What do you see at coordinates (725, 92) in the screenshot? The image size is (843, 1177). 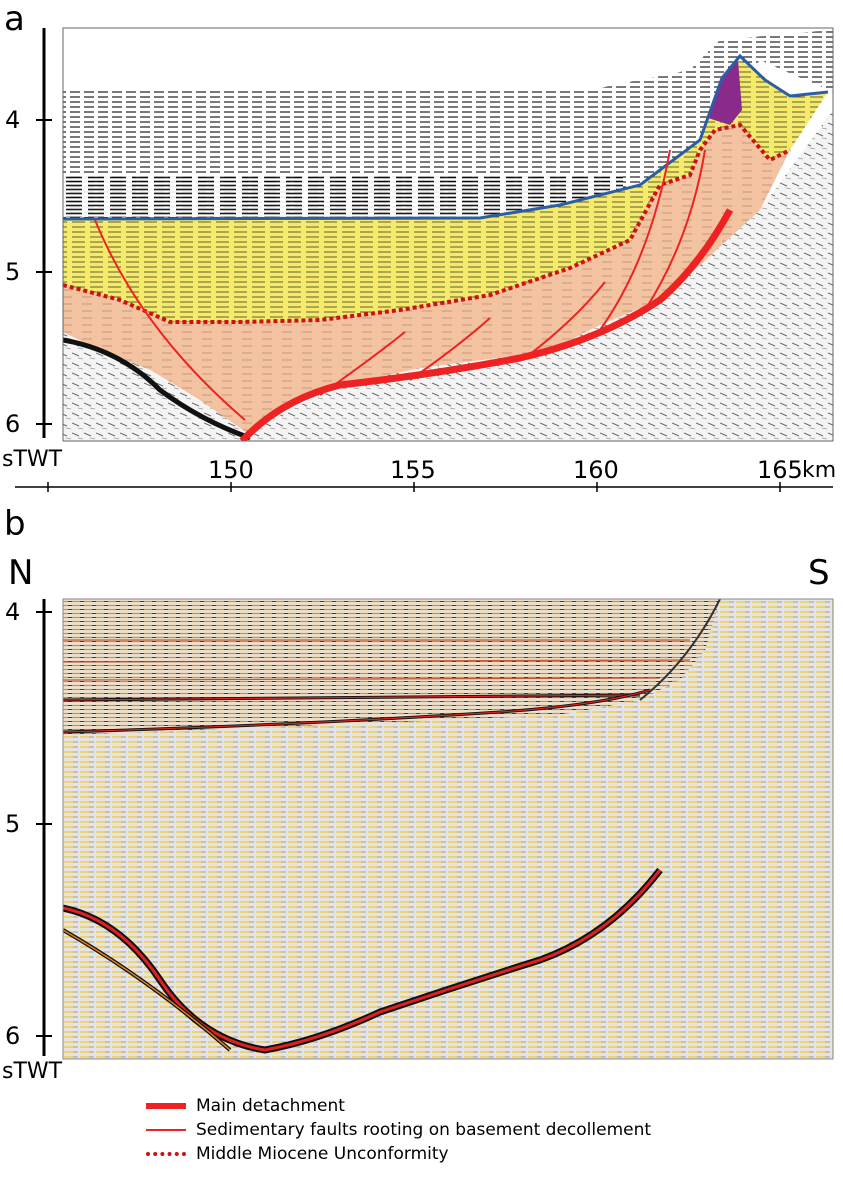 I see `purple-unit` at bounding box center [725, 92].